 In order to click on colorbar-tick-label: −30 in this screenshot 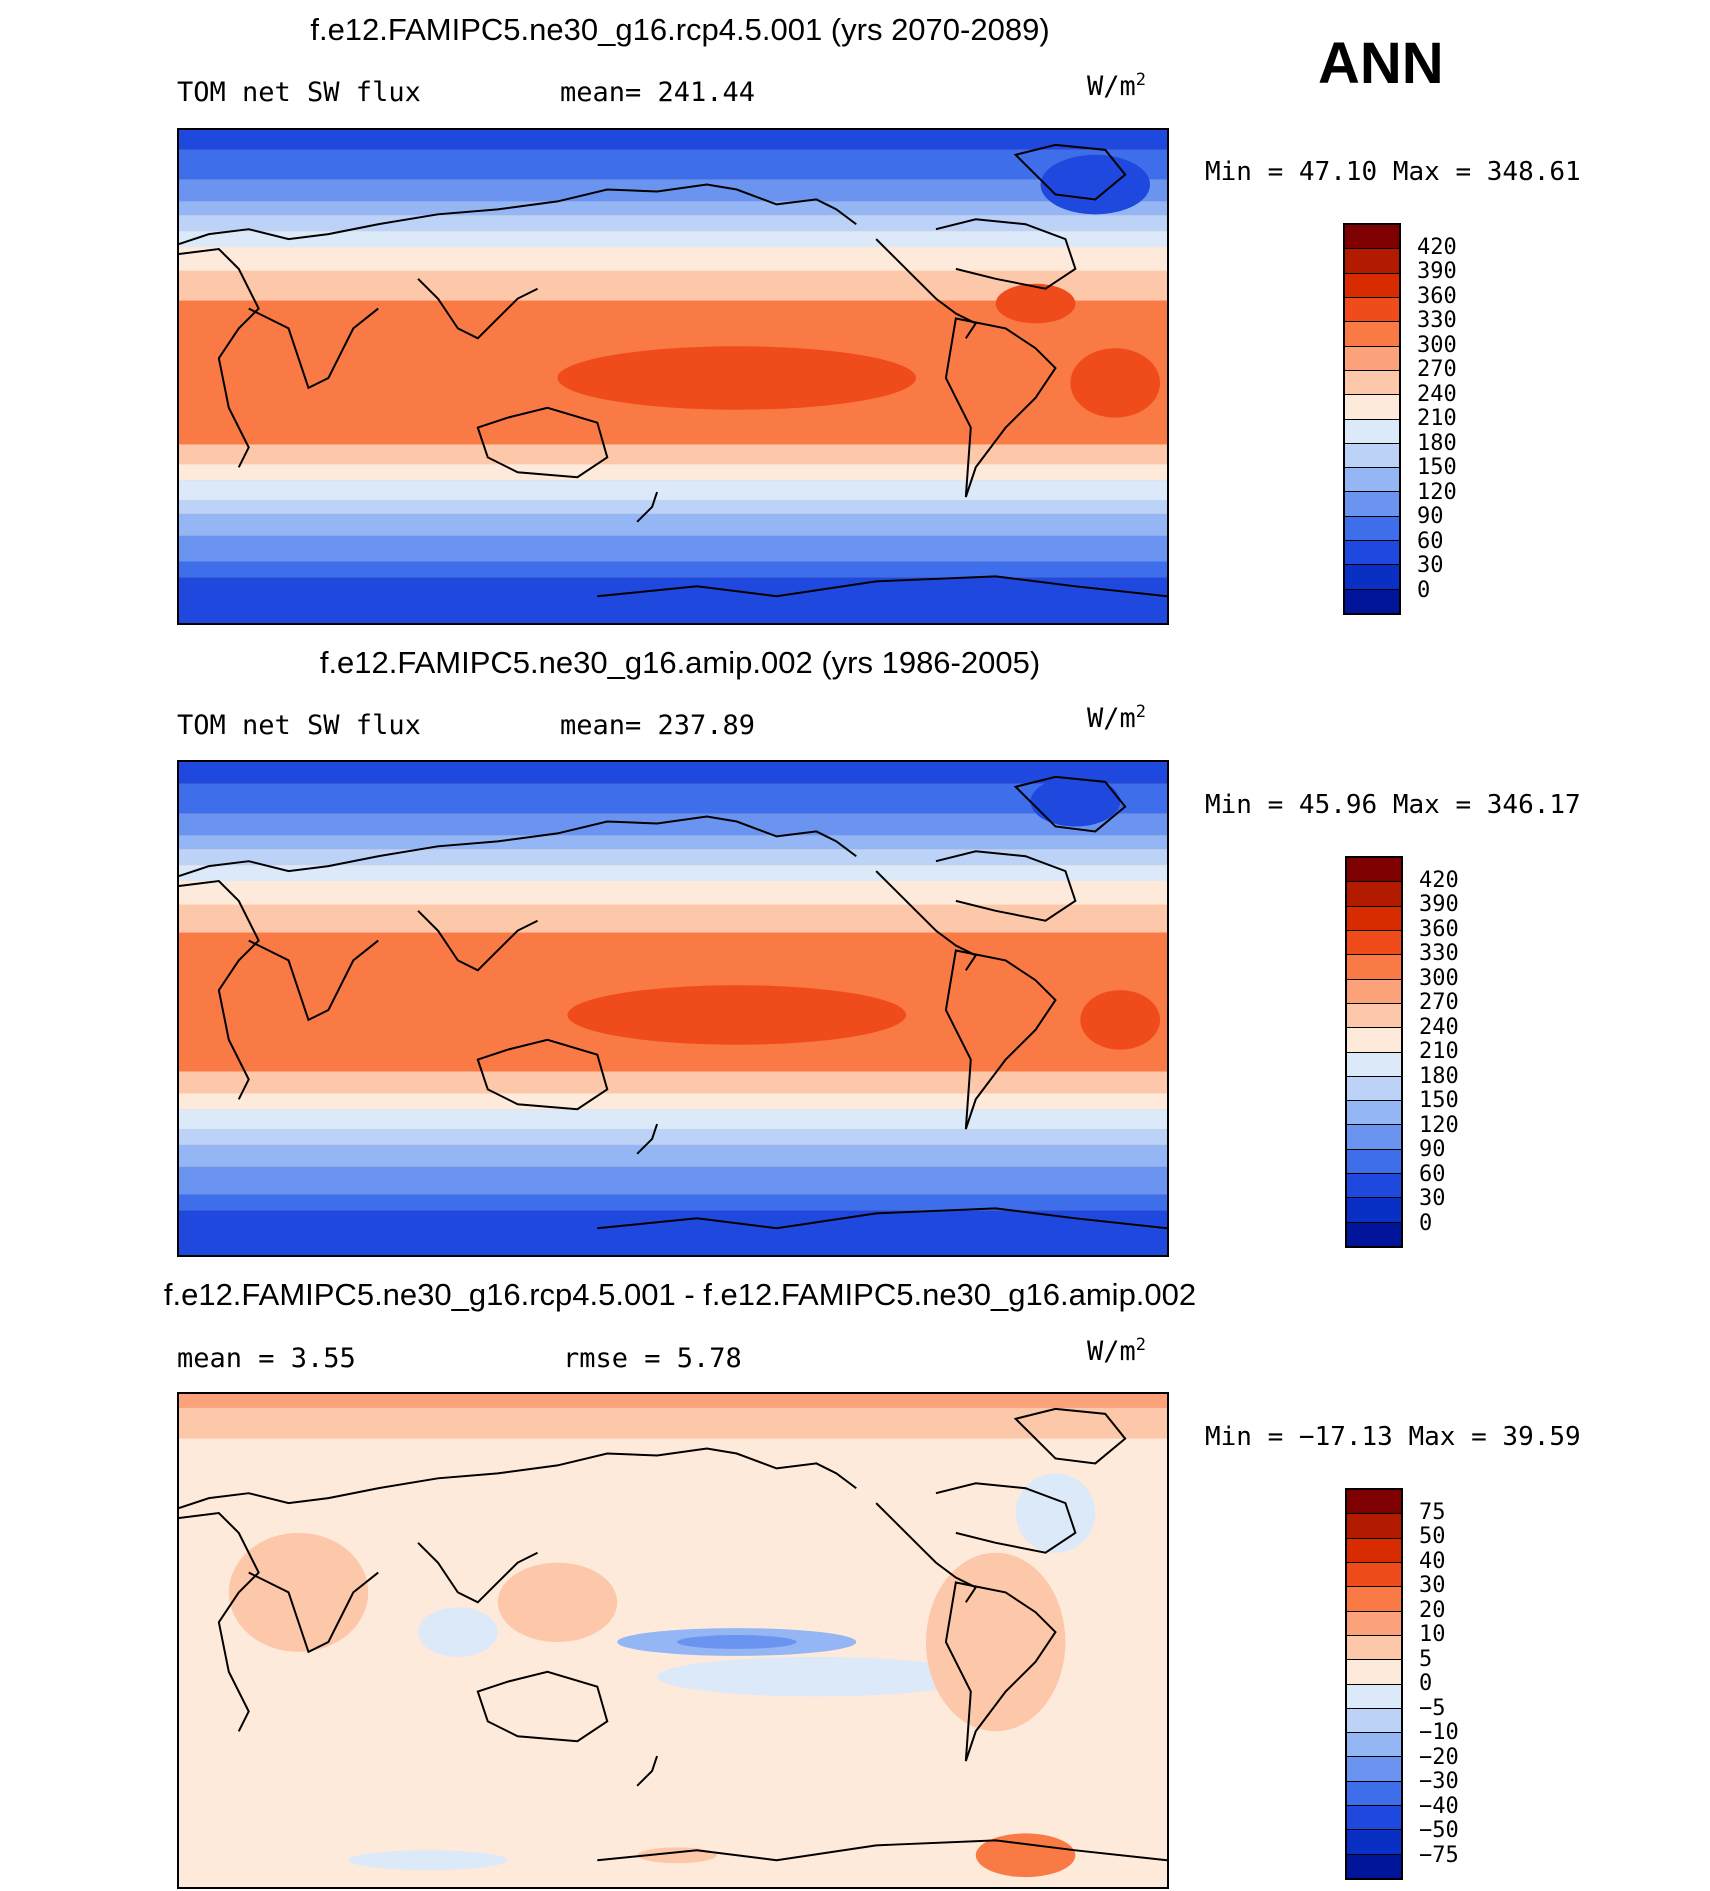, I will do `click(1439, 1781)`.